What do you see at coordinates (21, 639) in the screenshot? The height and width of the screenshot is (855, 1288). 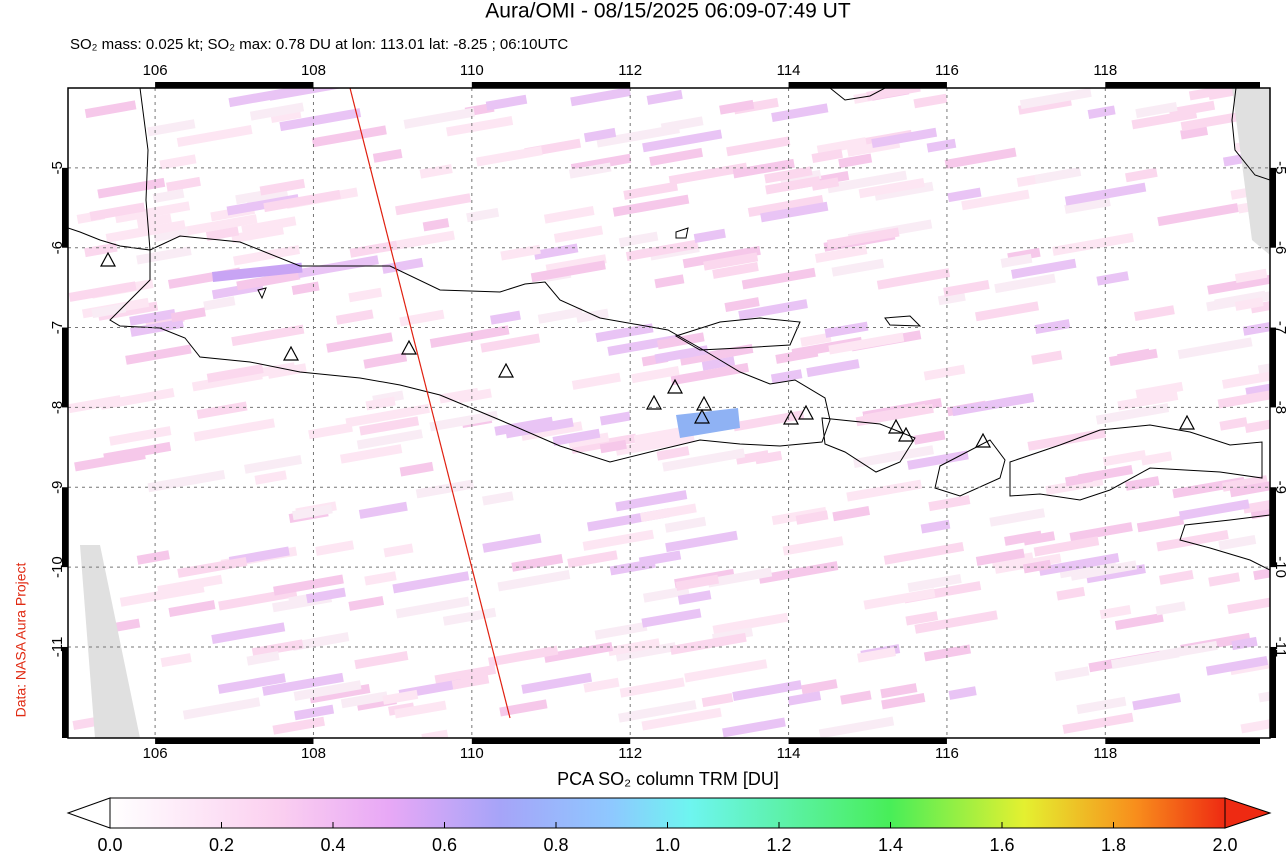 I see `credit: Data: NASA Aura Project` at bounding box center [21, 639].